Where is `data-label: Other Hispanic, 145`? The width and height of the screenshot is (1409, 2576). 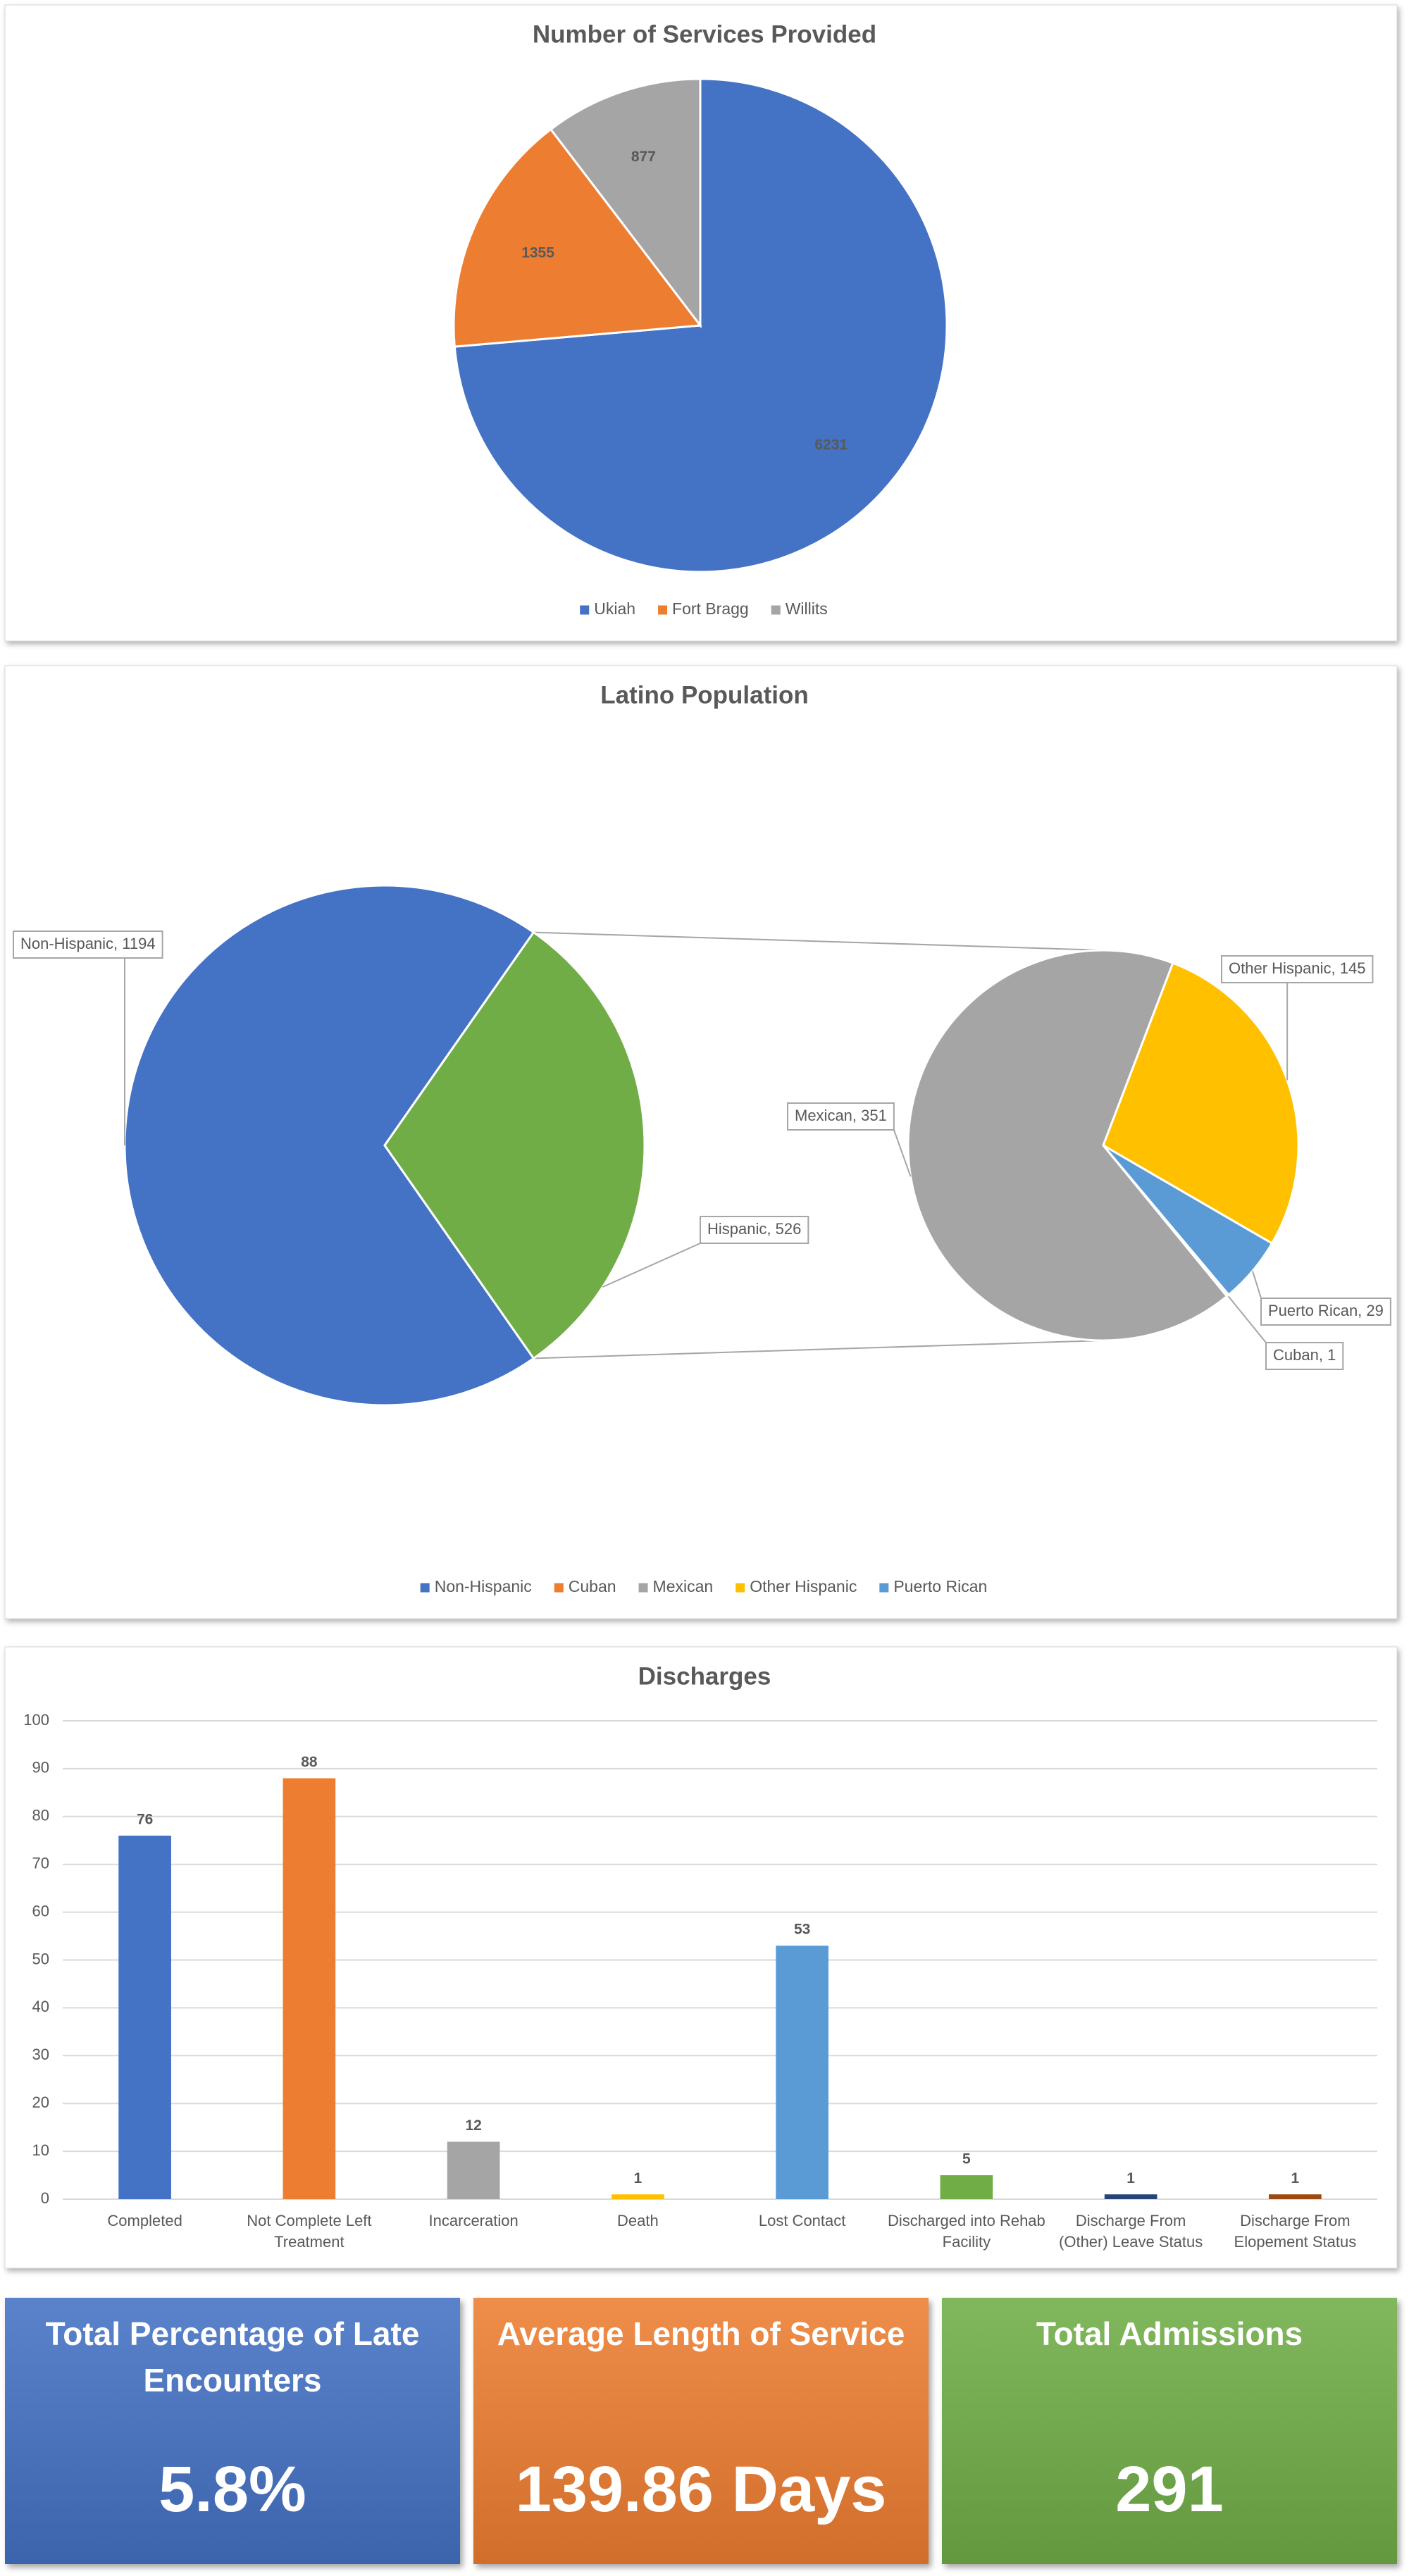
data-label: Other Hispanic, 145 is located at coordinates (1297, 968).